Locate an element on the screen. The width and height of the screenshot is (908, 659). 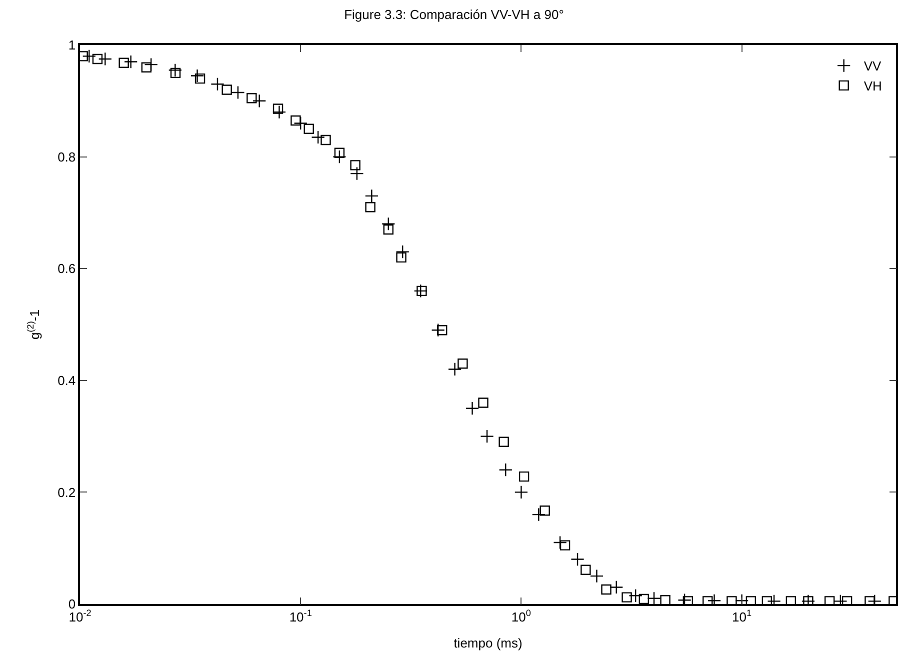
y-tick-label: 1 is located at coordinates (72, 45).